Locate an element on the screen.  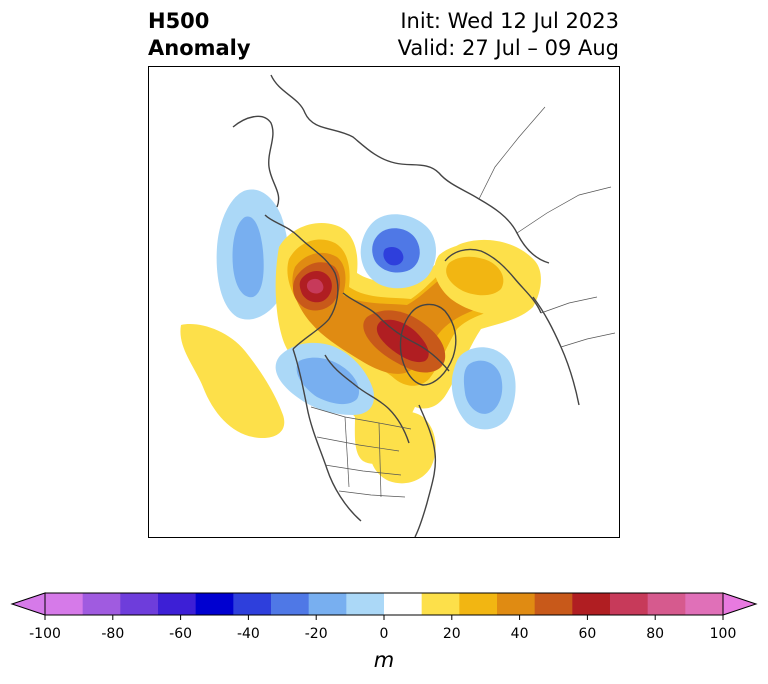
positive-anomaly-pacific is located at coordinates (232, 381).